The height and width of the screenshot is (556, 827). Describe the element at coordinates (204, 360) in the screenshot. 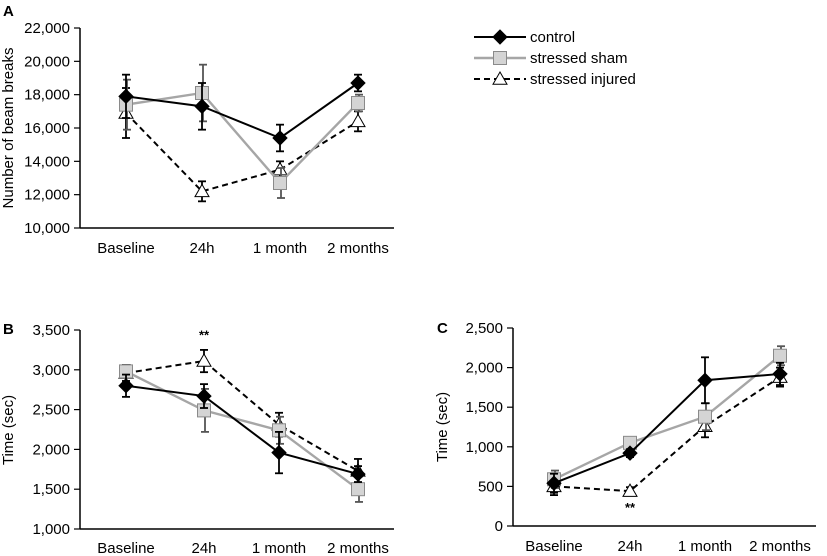

I see `panel-b-point-stressed-injured` at that location.